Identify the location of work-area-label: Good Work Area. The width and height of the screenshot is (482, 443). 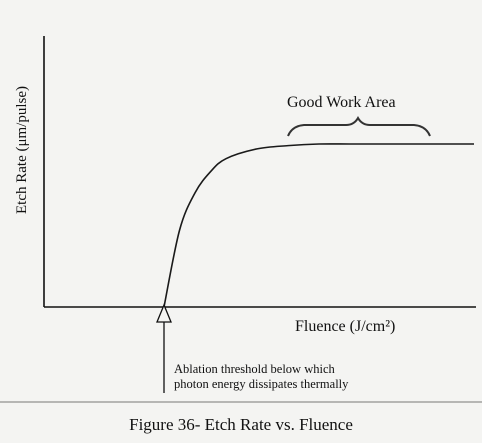
(341, 102).